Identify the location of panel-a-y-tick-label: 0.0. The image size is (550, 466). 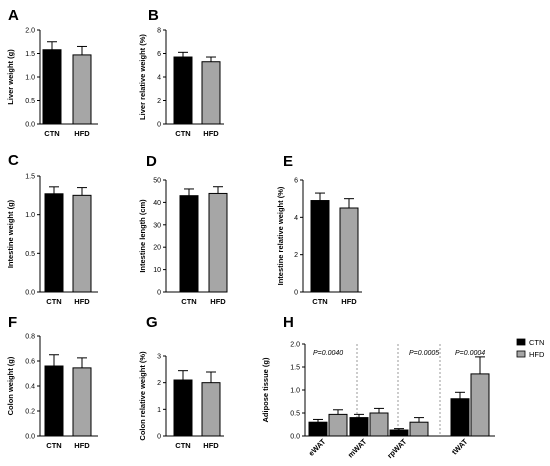
(30, 125).